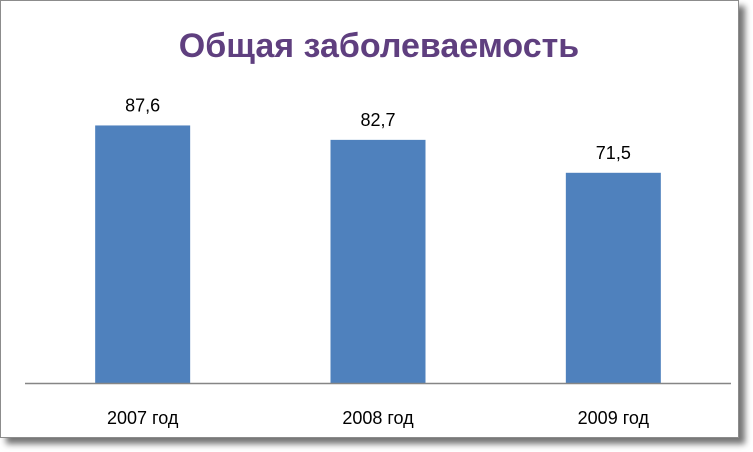 Image resolution: width=753 pixels, height=452 pixels. I want to click on data-label-2: 82,7, so click(377, 120).